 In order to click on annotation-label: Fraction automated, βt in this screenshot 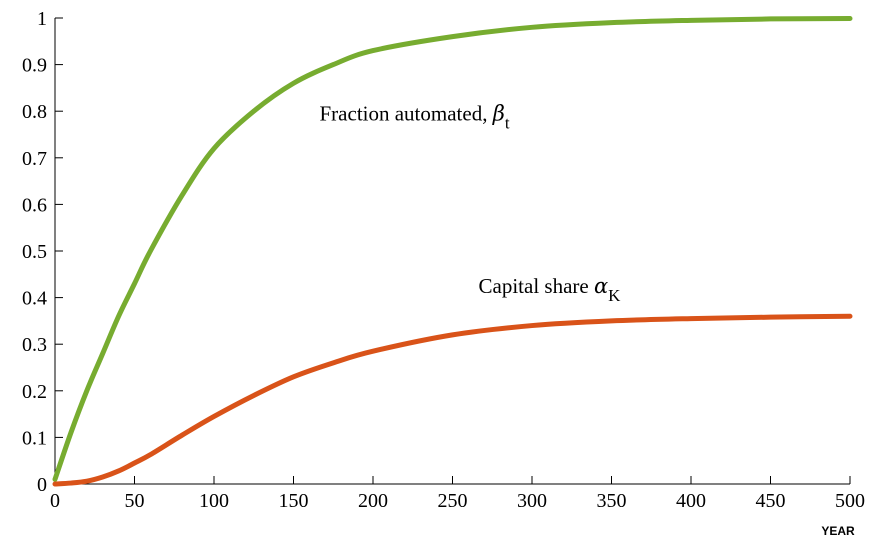, I will do `click(415, 117)`.